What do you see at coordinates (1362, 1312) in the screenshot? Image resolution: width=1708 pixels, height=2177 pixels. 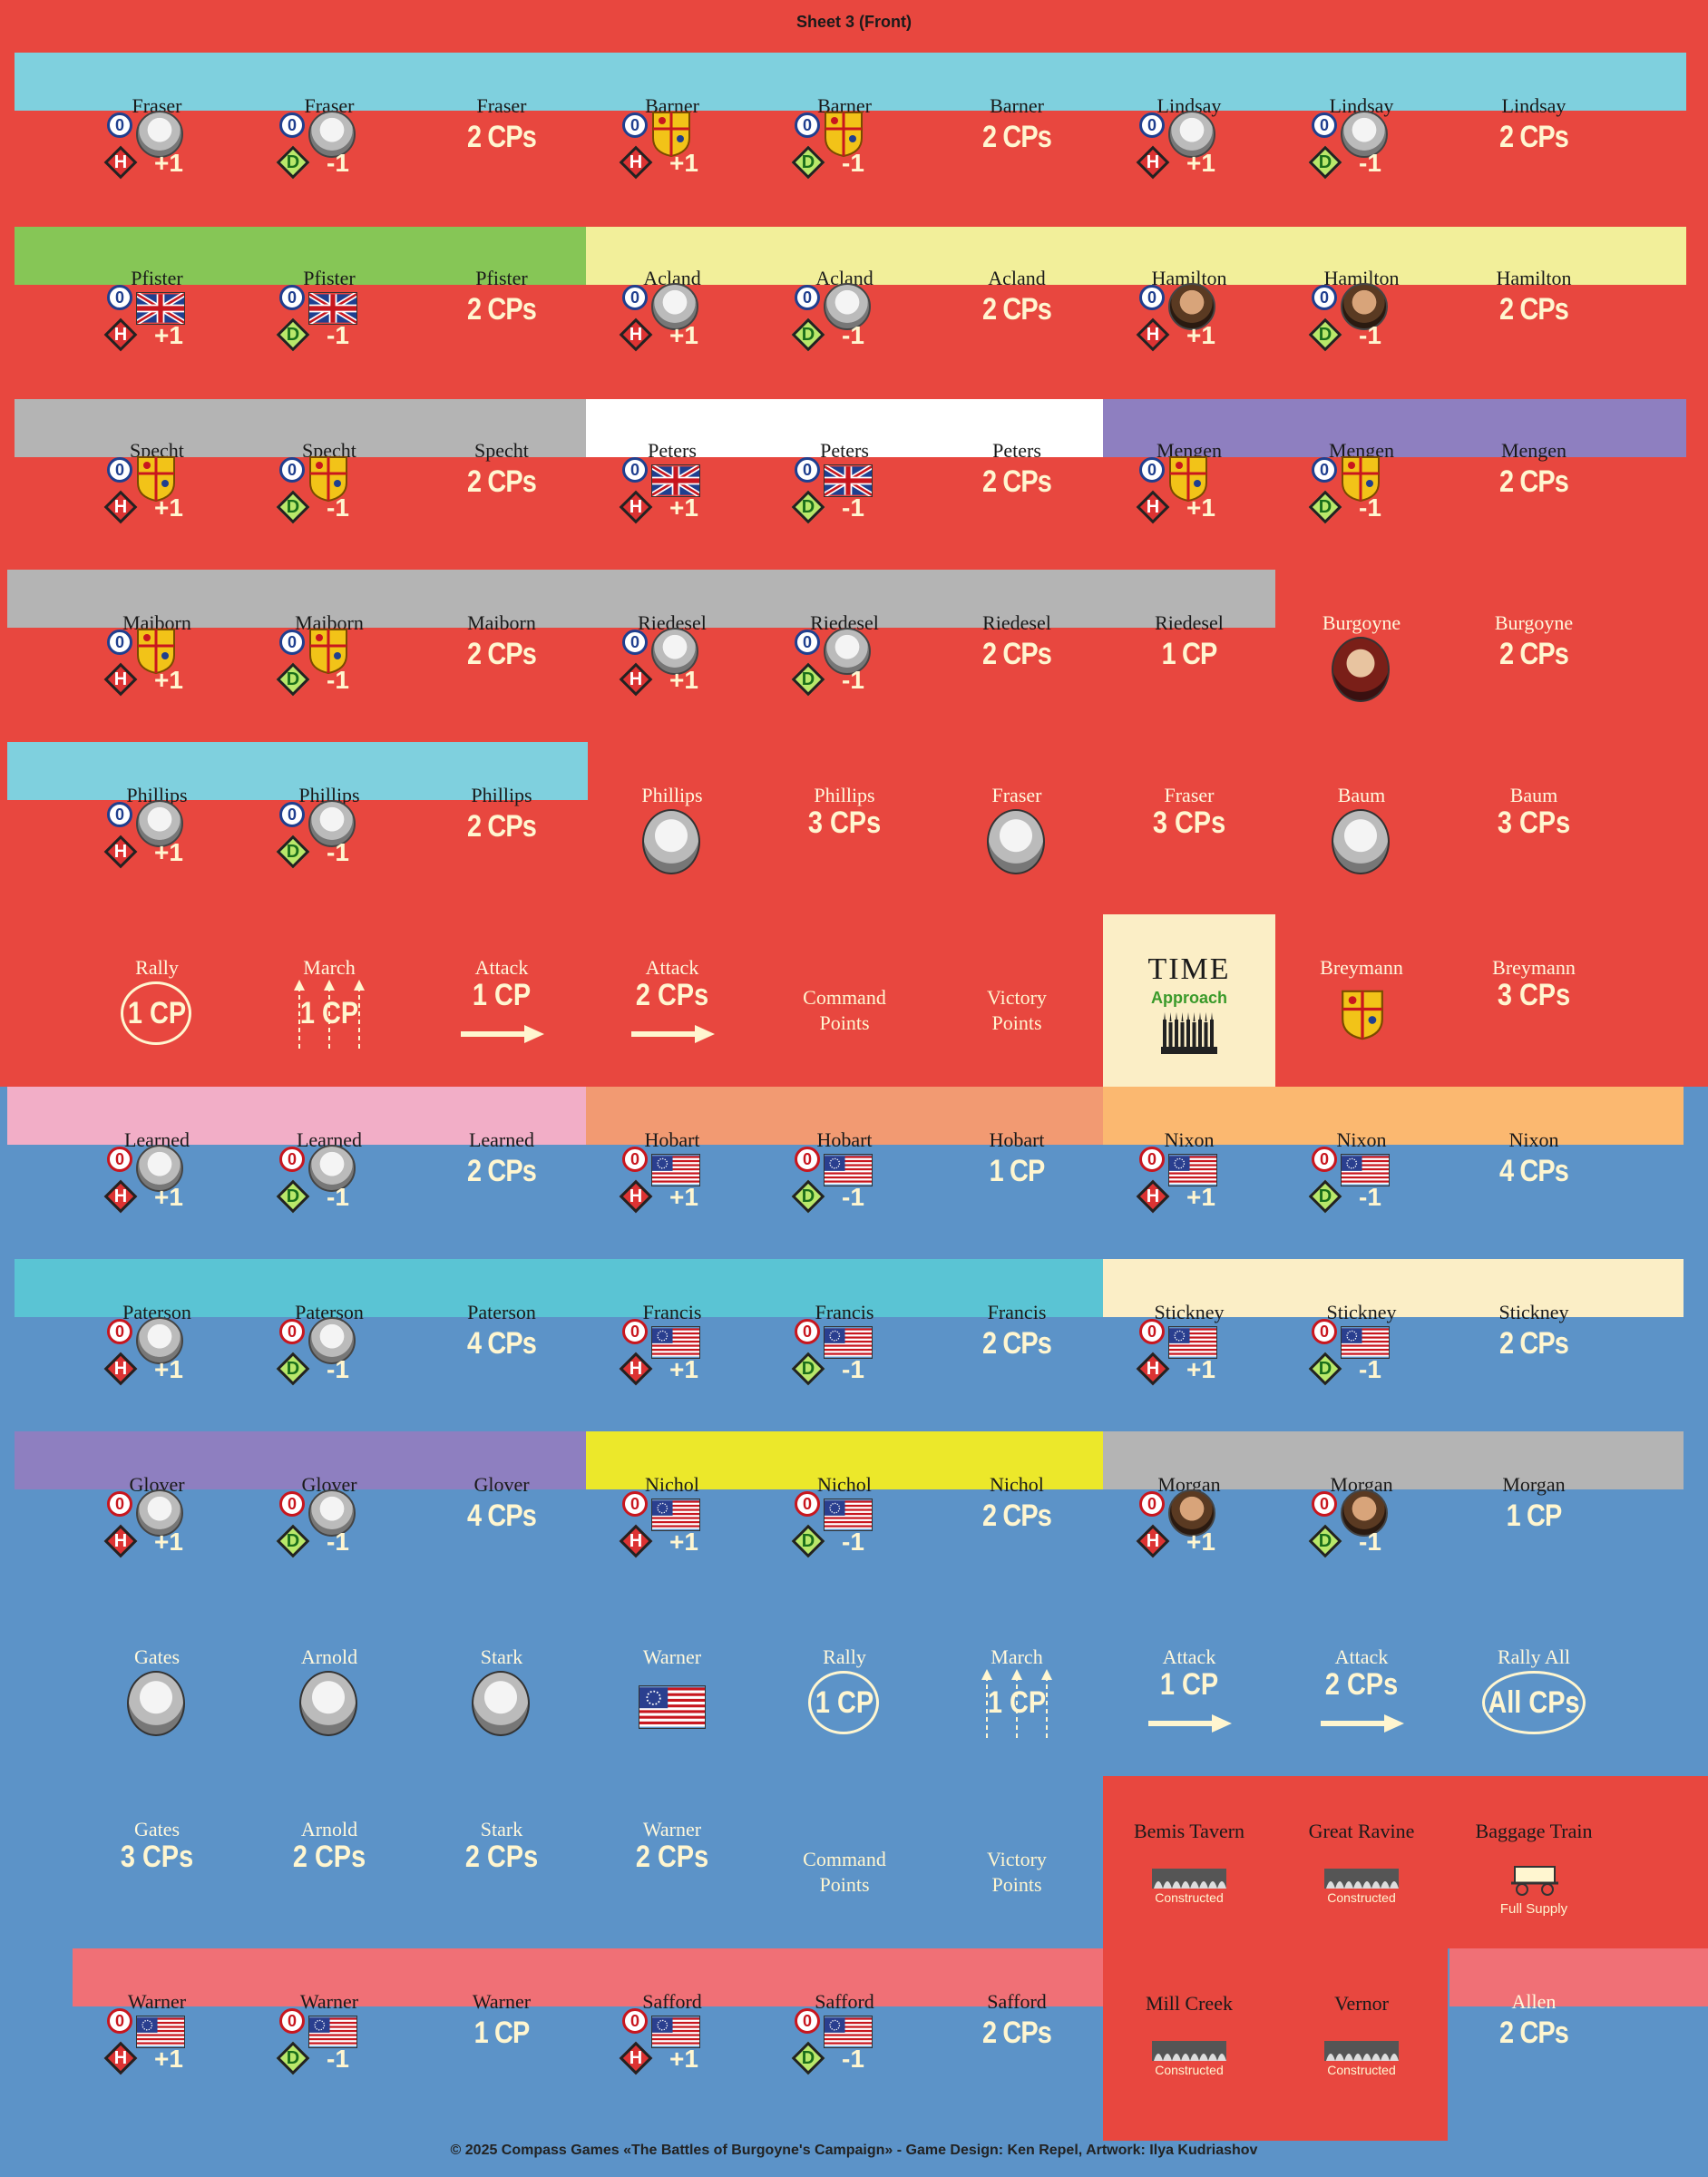 I see `counter-name: Stickney` at bounding box center [1362, 1312].